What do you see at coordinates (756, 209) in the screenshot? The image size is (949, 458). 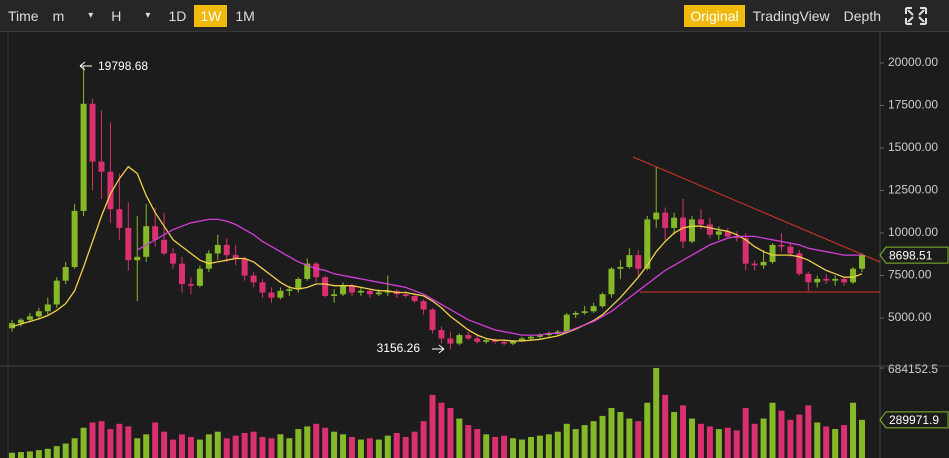 I see `trend-line` at bounding box center [756, 209].